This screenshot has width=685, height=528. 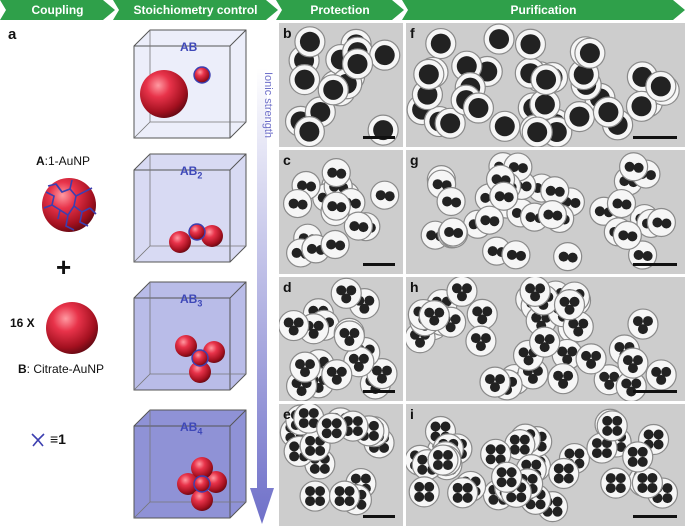 I want to click on step-coupling-arrow: Coupling, so click(x=57, y=10).